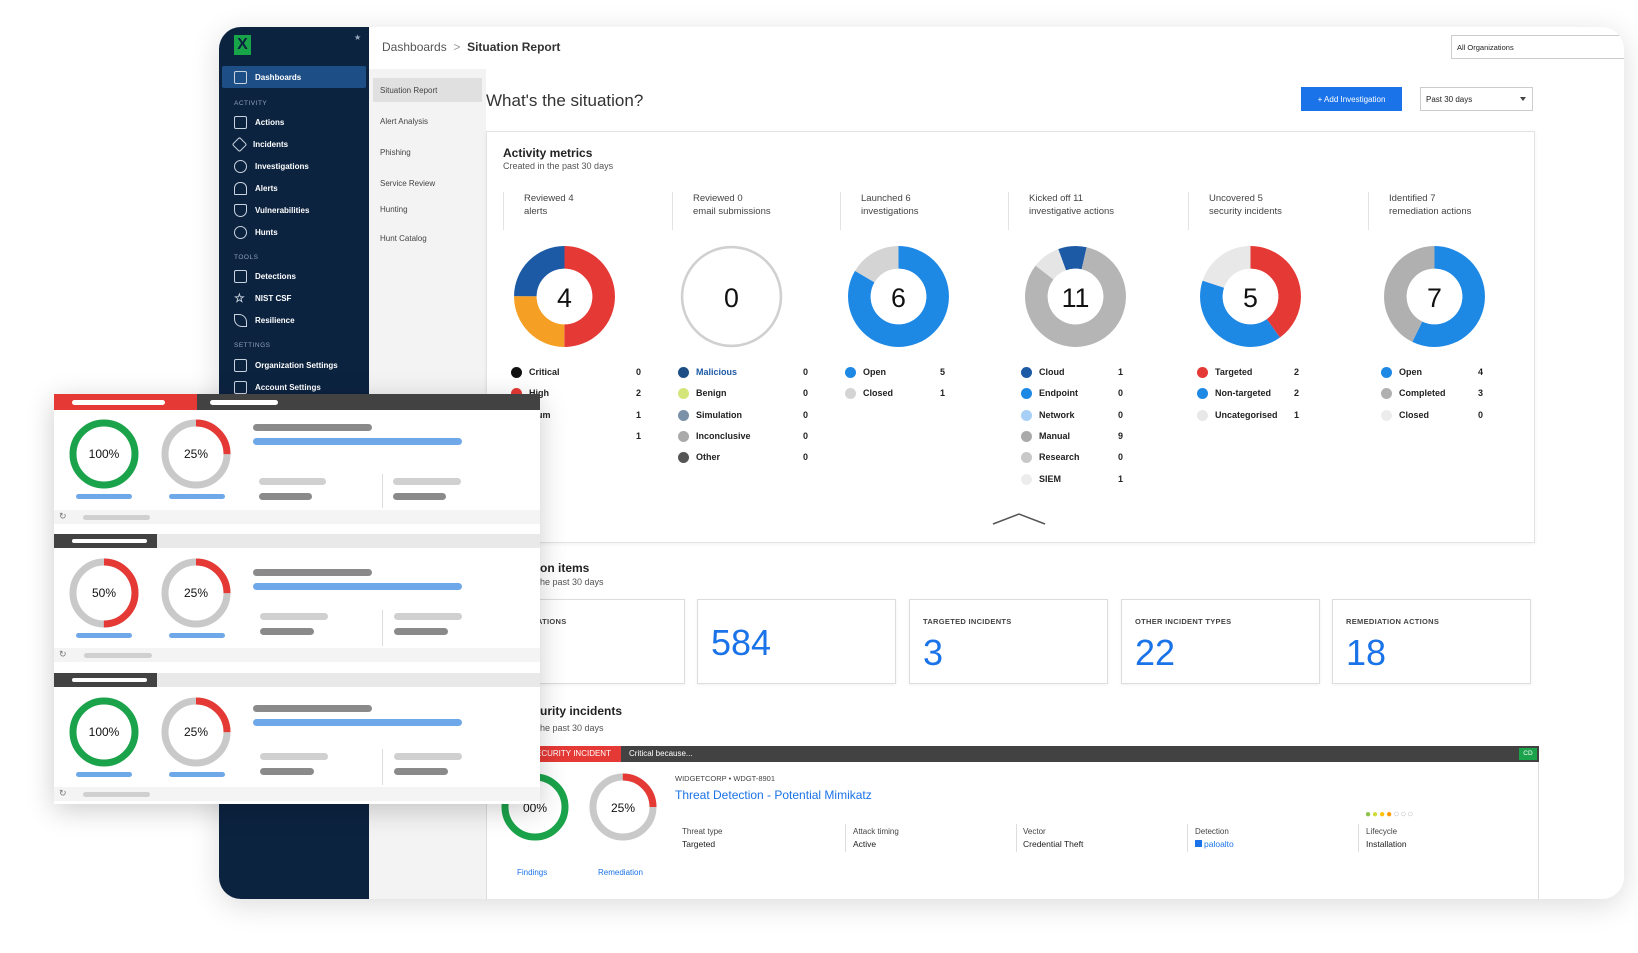 The width and height of the screenshot is (1638, 953). What do you see at coordinates (1250, 296) in the screenshot?
I see `incidents-donut: 5` at bounding box center [1250, 296].